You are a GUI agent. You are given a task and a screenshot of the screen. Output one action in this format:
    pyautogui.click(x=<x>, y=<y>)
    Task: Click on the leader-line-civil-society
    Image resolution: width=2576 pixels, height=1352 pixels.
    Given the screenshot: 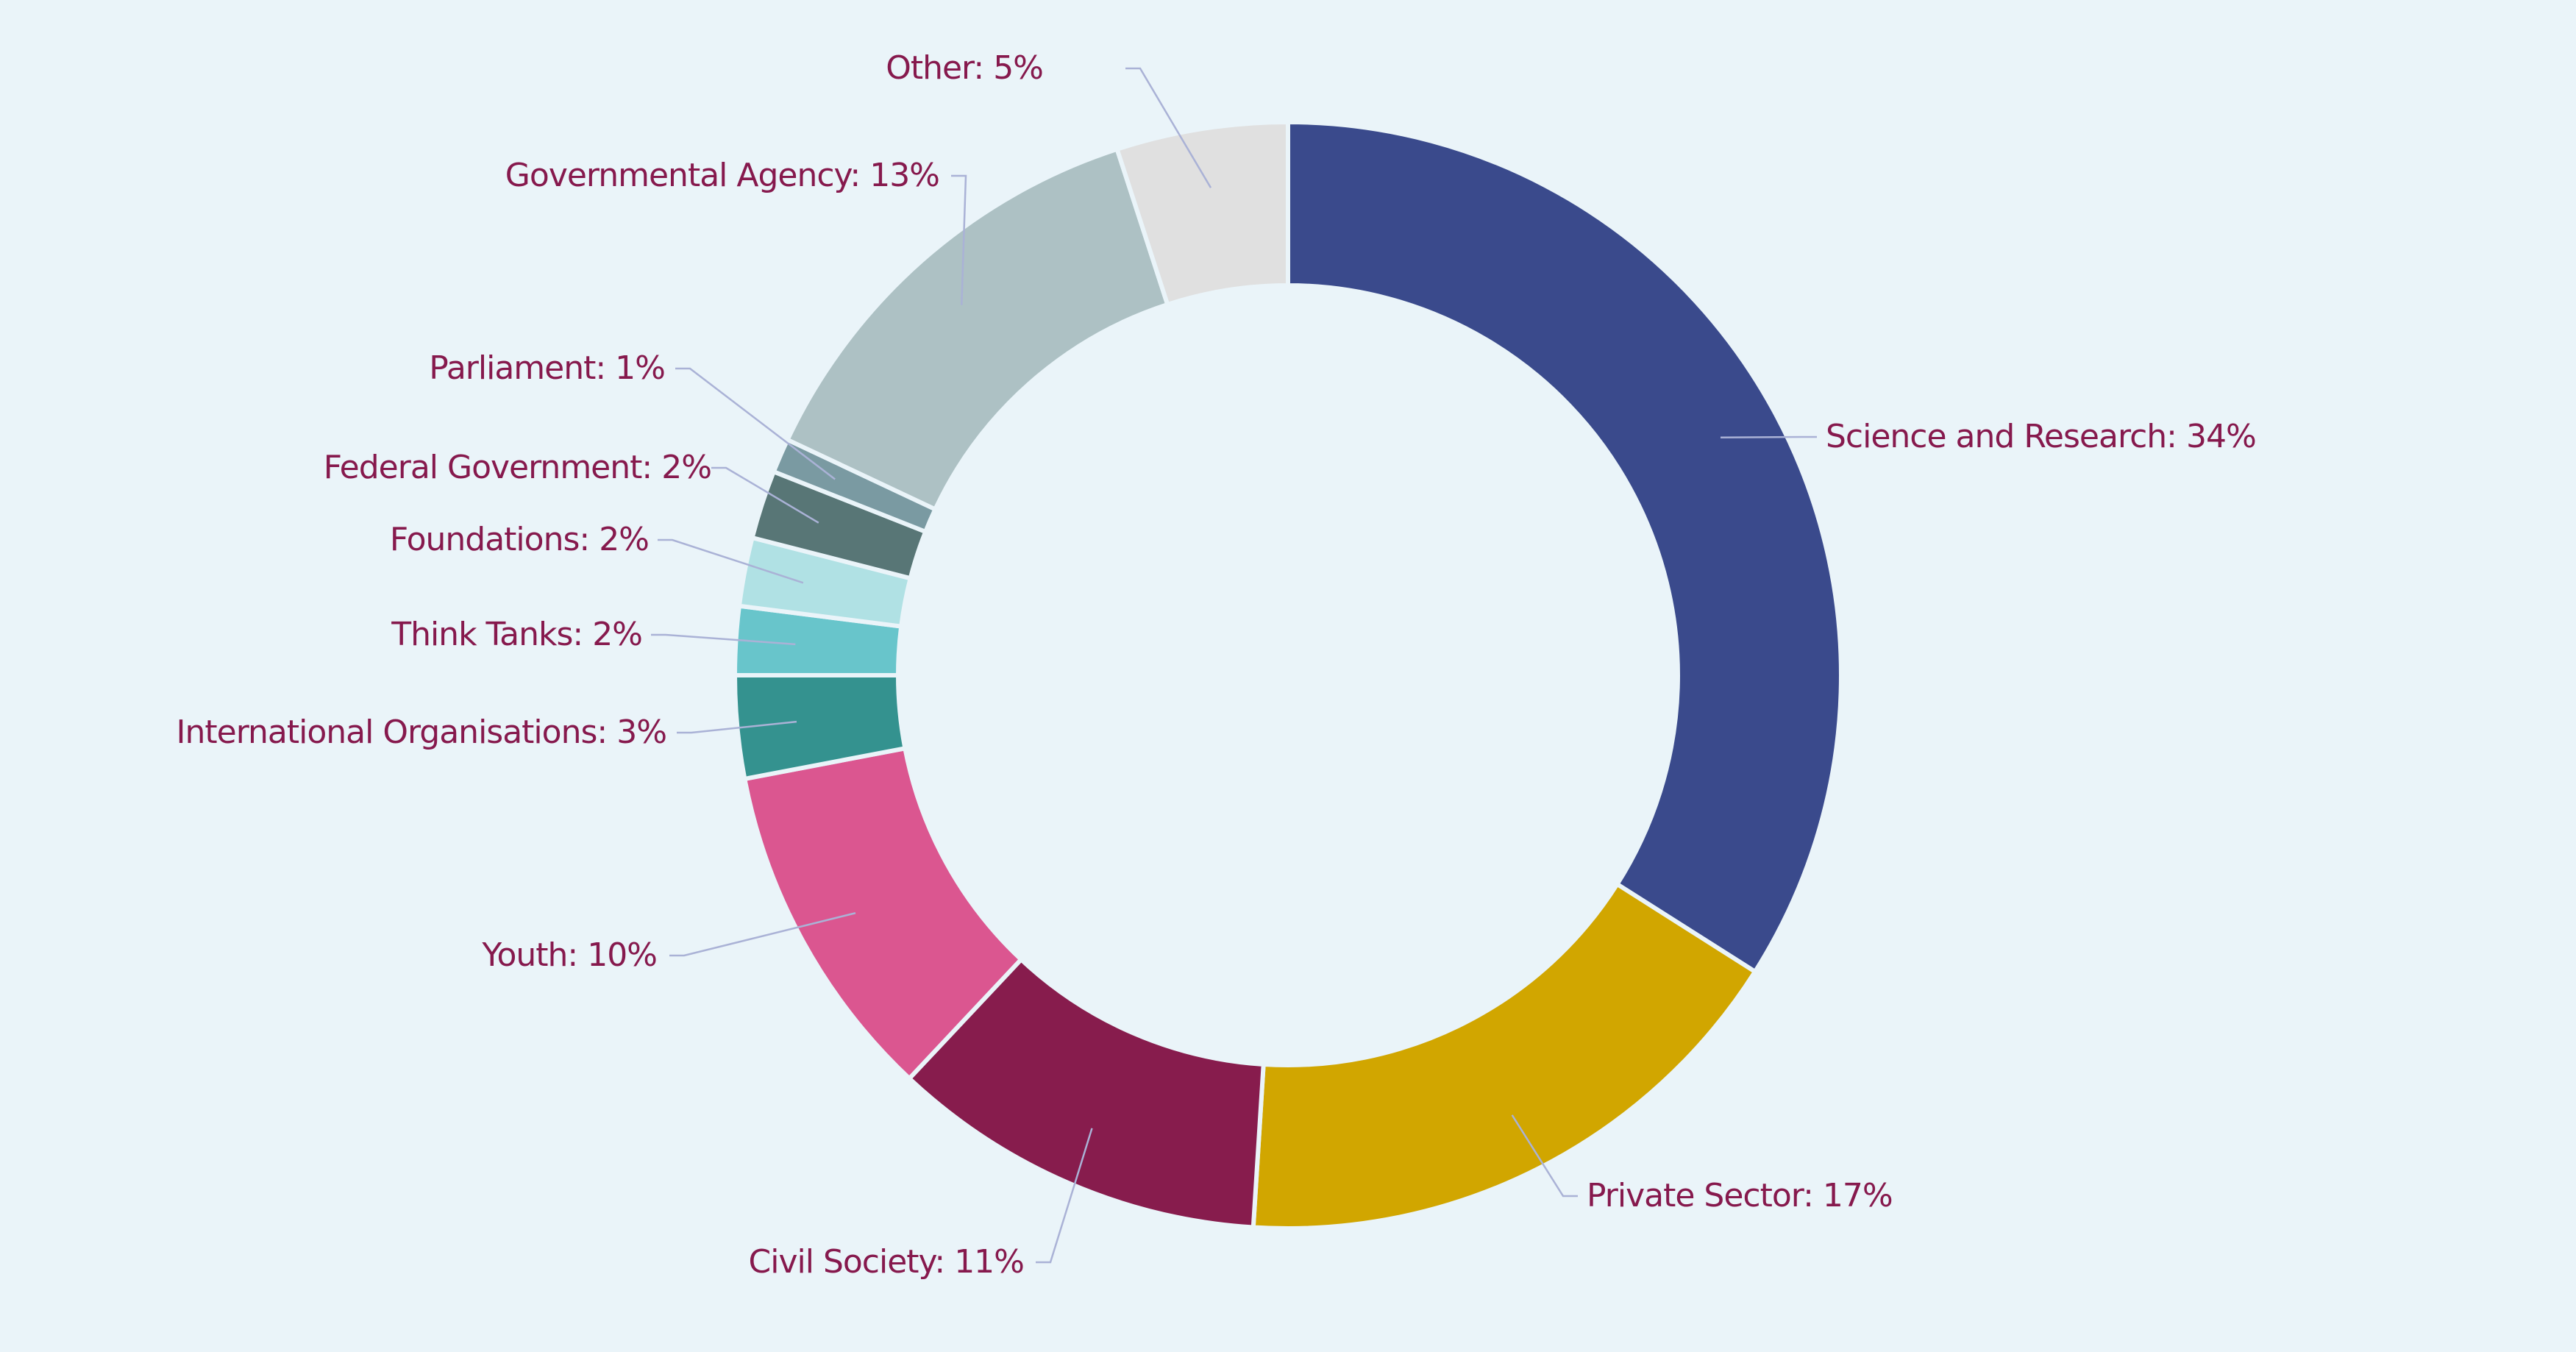 What is the action you would take?
    pyautogui.click(x=1064, y=1196)
    